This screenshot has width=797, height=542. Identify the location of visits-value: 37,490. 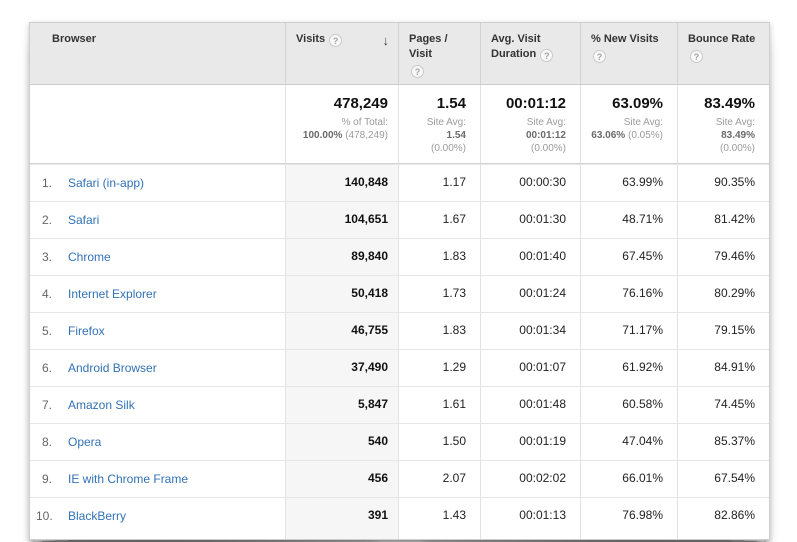
(341, 368).